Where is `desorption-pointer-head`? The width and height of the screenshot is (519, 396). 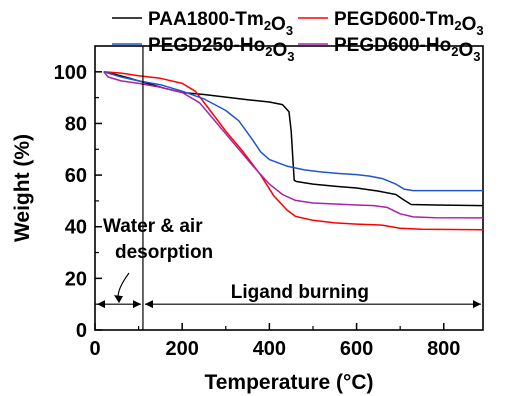 desorption-pointer-head is located at coordinates (118, 299).